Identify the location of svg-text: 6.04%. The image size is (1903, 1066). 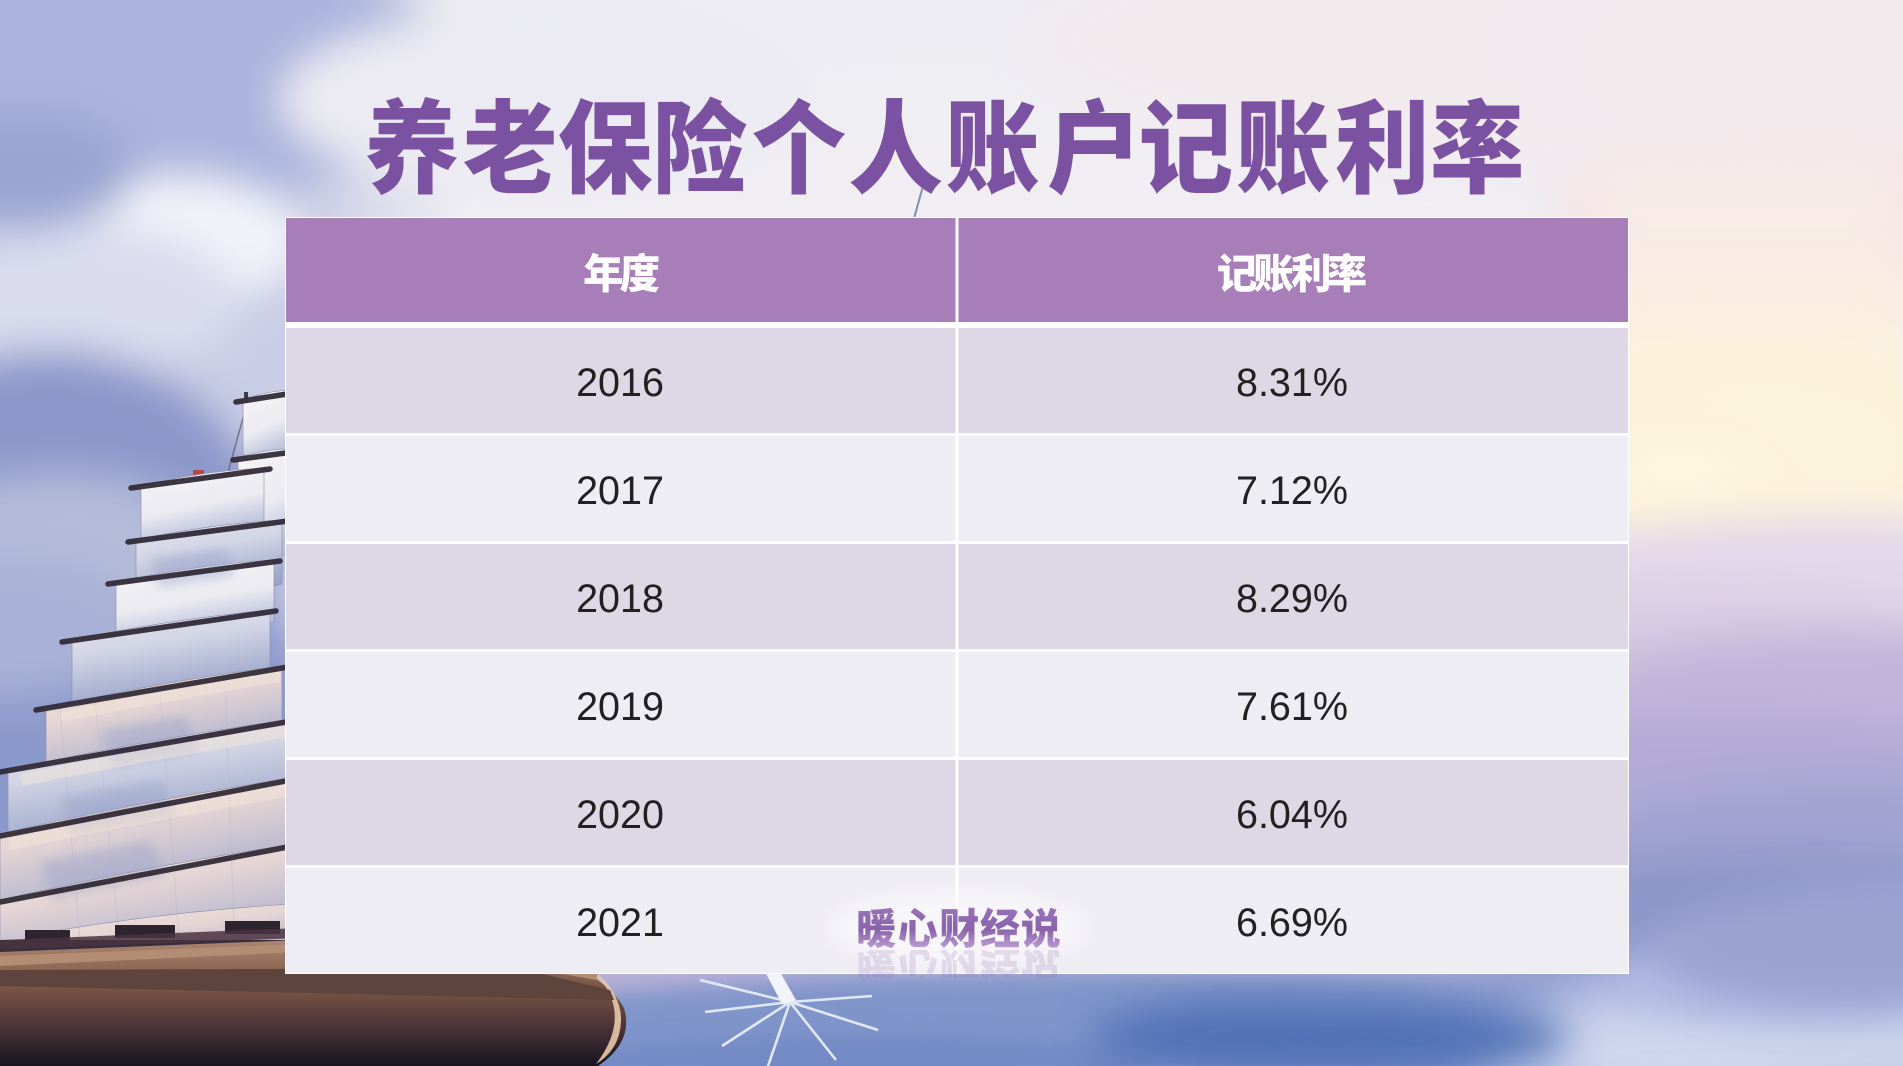
(1292, 815).